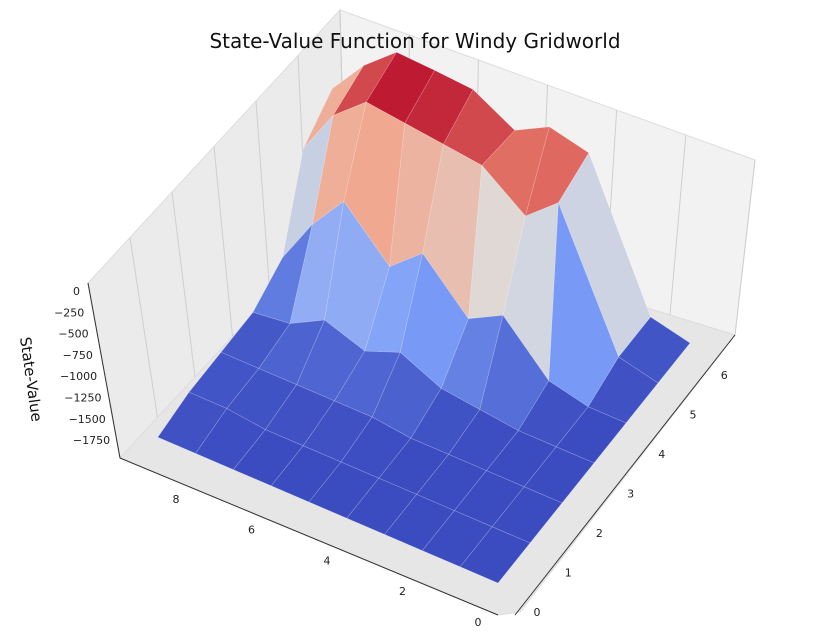 This screenshot has width=830, height=642. I want to click on x-tick-label: 2, so click(402, 591).